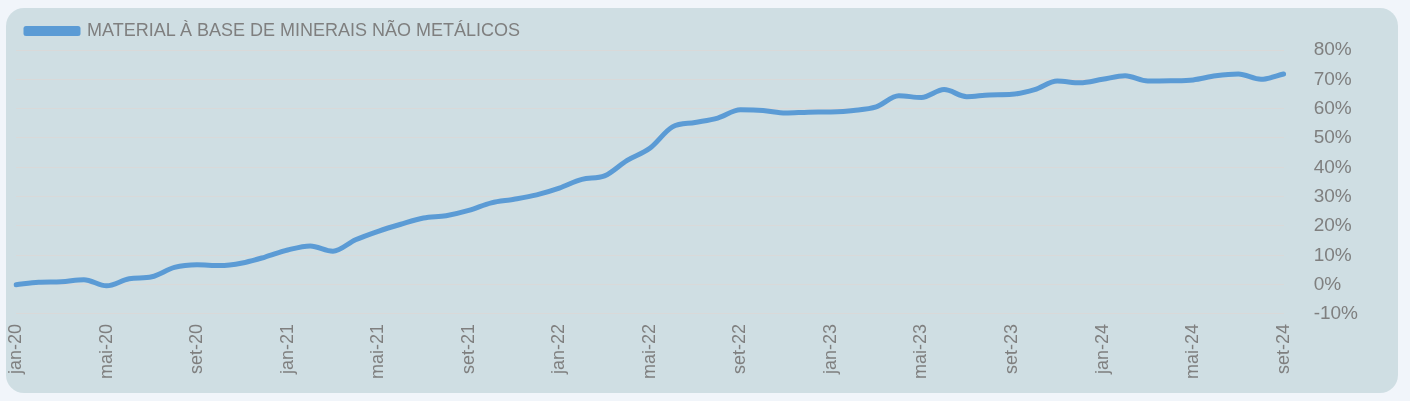  I want to click on x-tick-label: jan-24, so click(1101, 349).